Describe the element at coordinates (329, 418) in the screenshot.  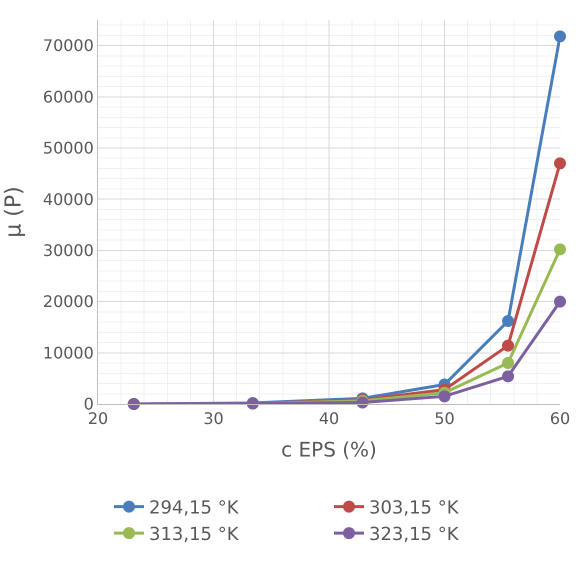
I see `x-tick-label: 40` at that location.